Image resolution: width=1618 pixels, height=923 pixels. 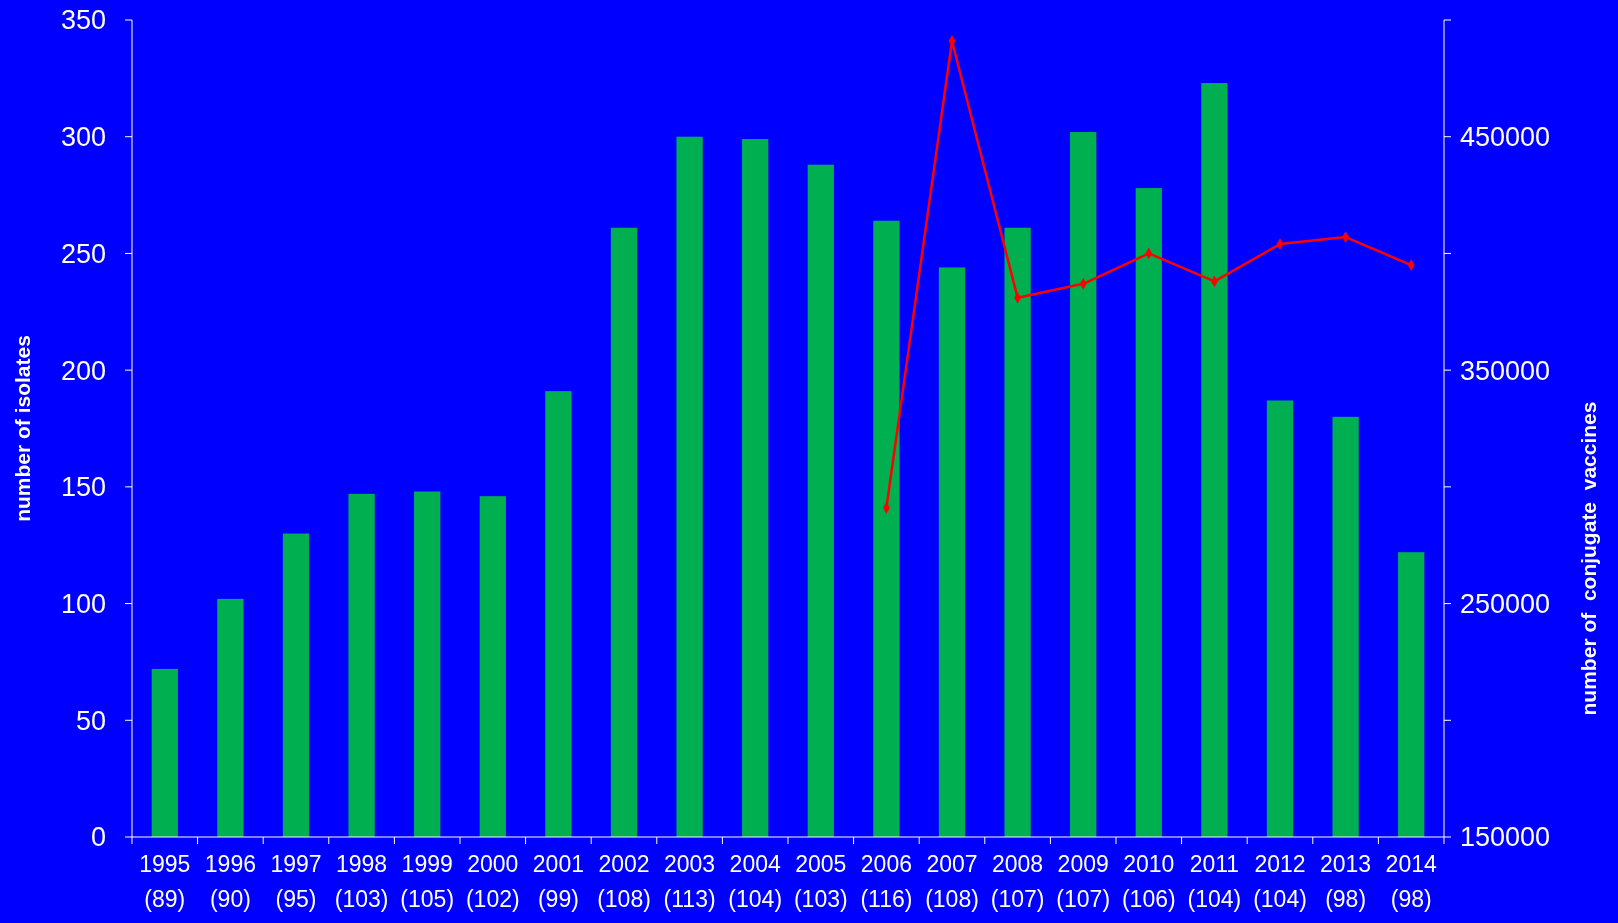 I want to click on x-tick-label: 1996 (90), so click(x=230, y=881).